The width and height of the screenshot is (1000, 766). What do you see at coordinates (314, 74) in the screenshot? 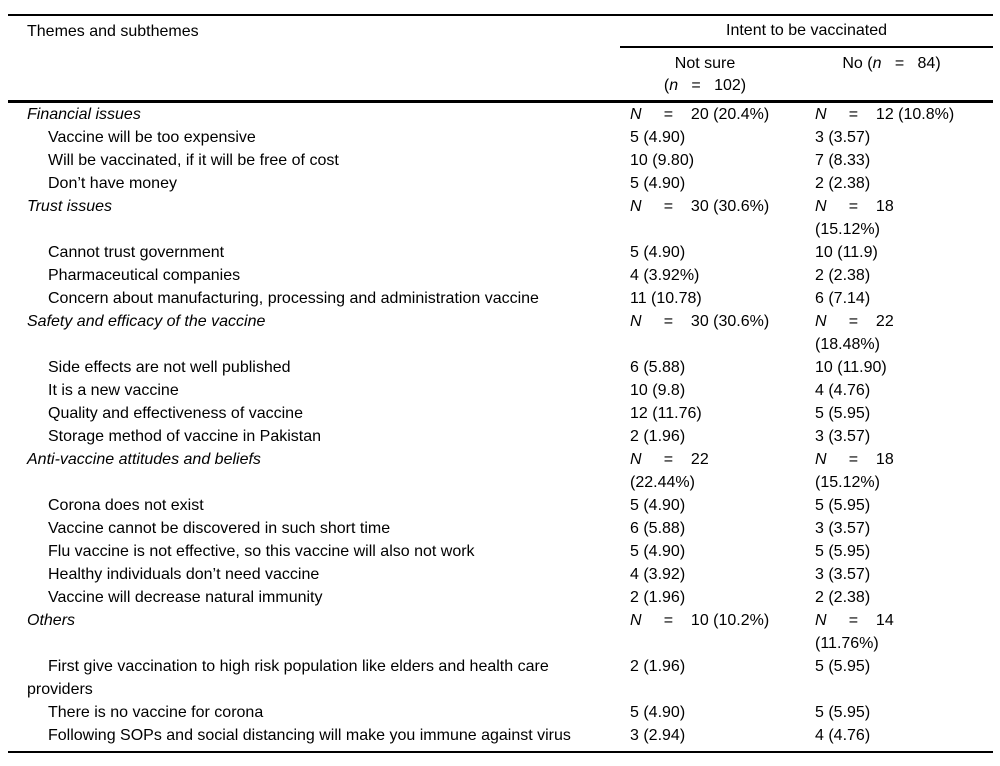
I see `header-spacer` at bounding box center [314, 74].